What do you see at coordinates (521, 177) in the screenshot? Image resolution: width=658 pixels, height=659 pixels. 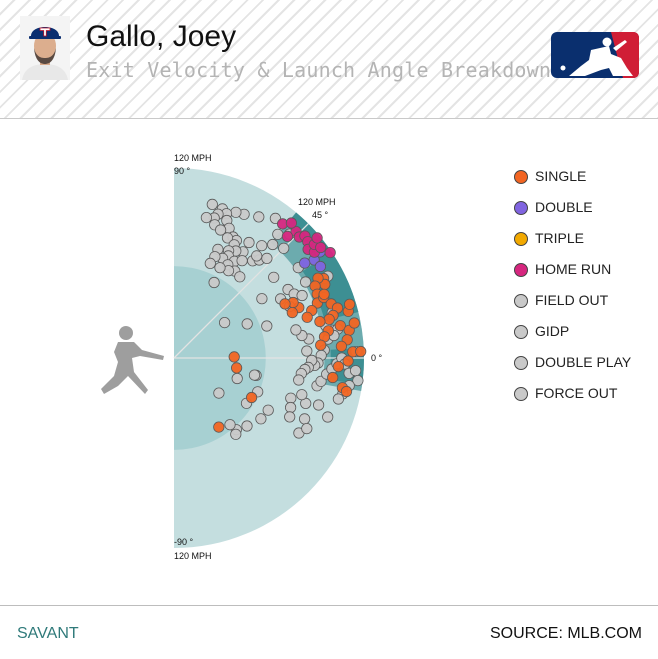 I see `legend-dot-single` at bounding box center [521, 177].